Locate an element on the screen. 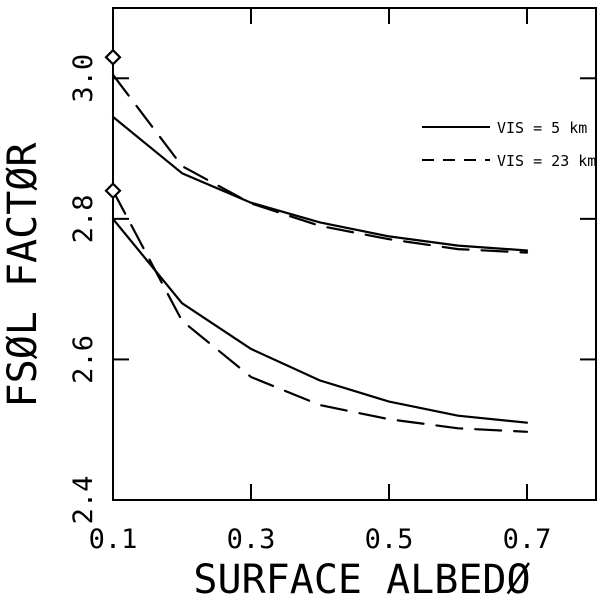 The height and width of the screenshot is (605, 600). legend-label: VIS = 5 km is located at coordinates (542, 128).